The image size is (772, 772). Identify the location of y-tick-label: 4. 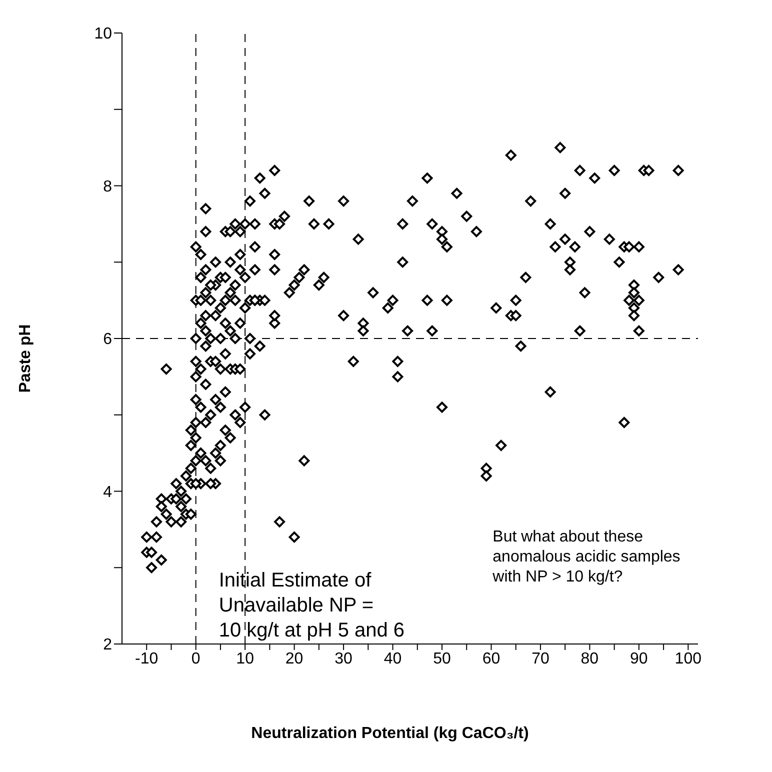
(107, 492).